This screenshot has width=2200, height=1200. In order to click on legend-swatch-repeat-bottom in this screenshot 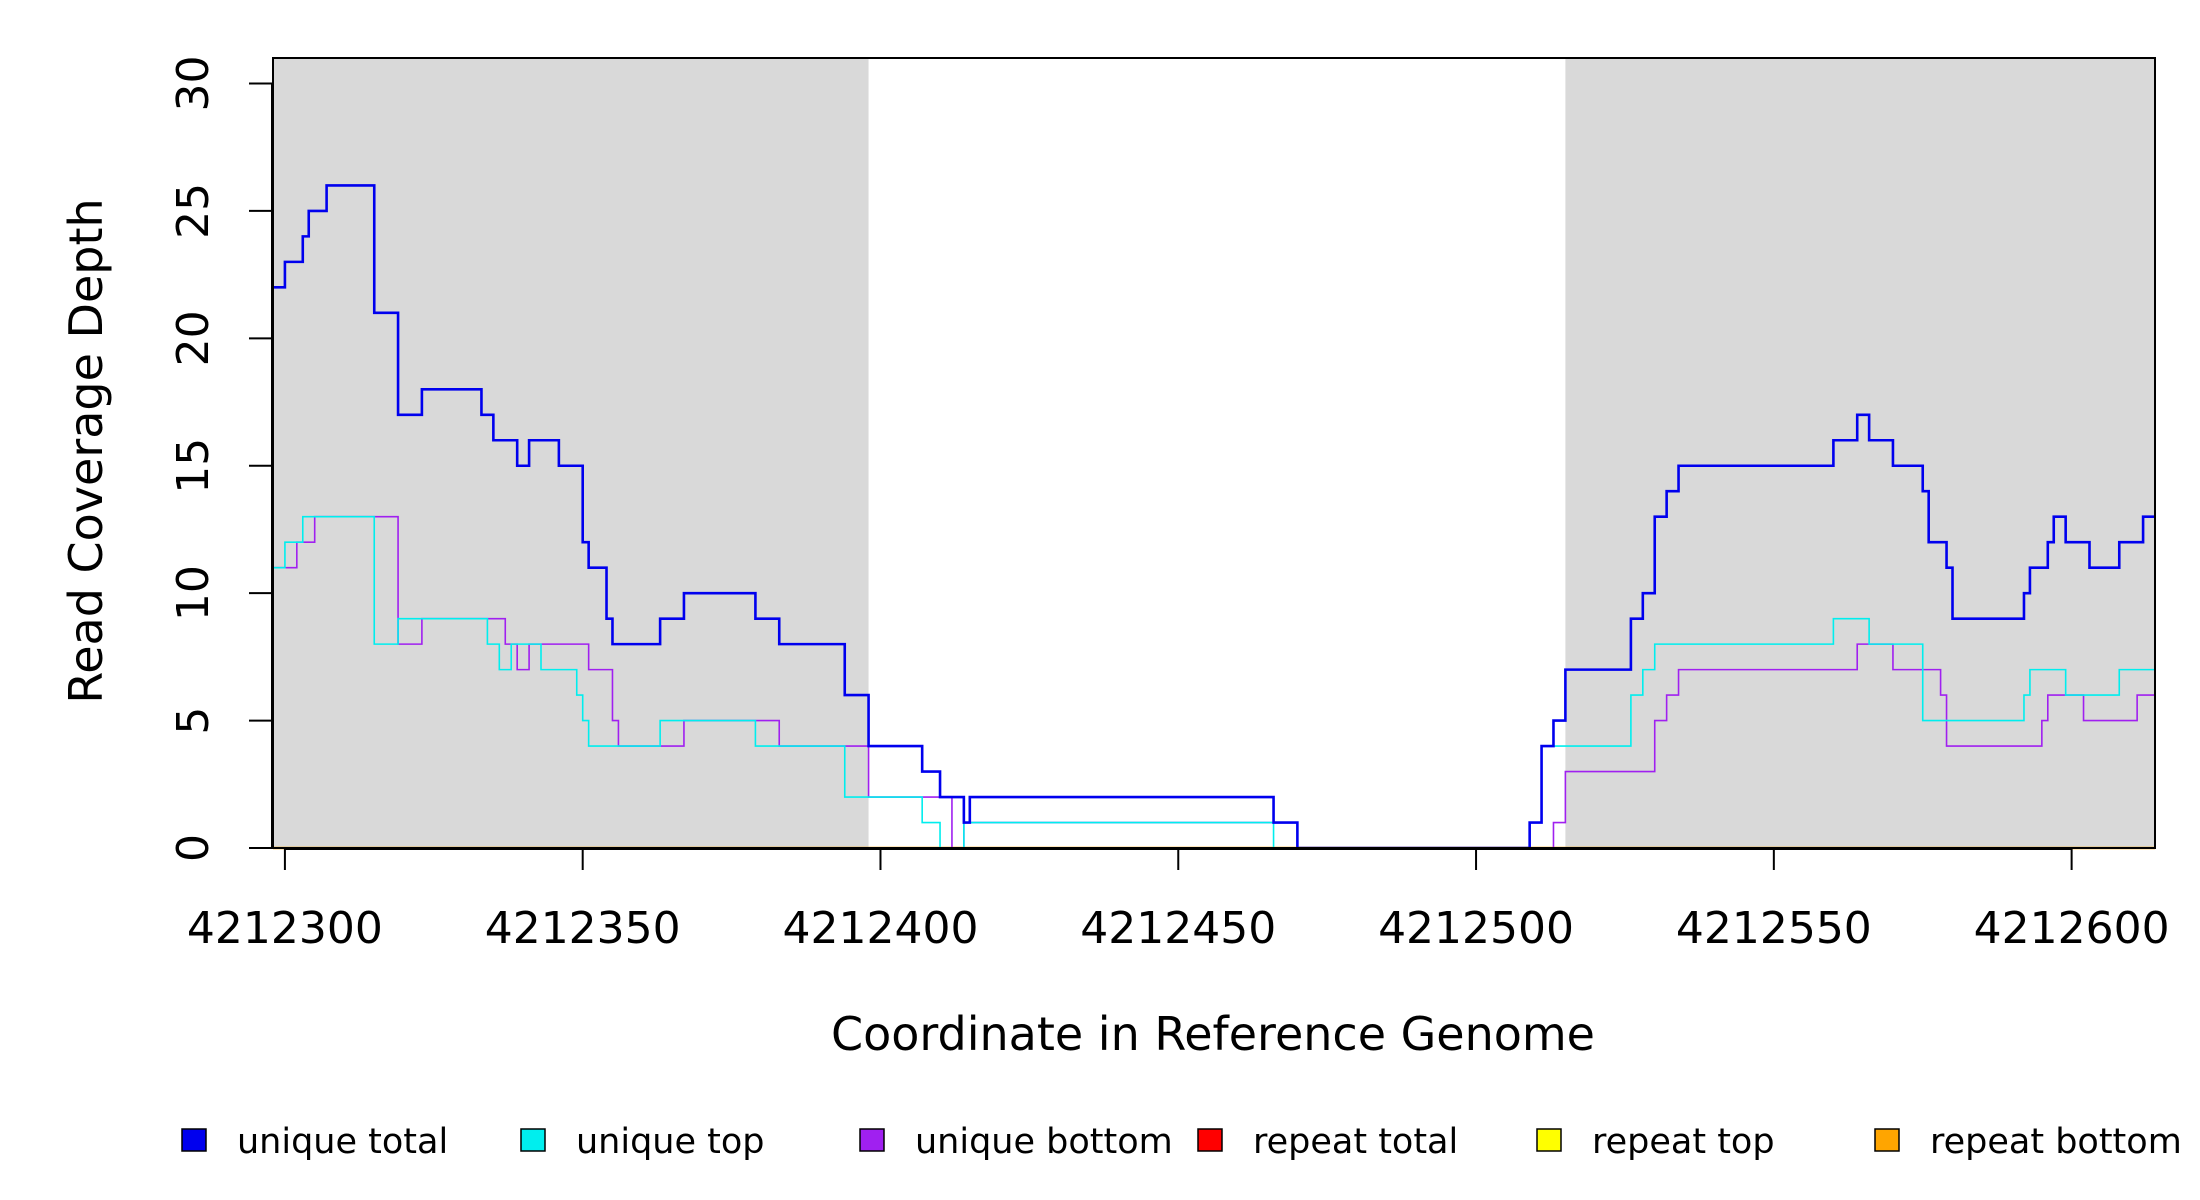, I will do `click(1887, 1140)`.